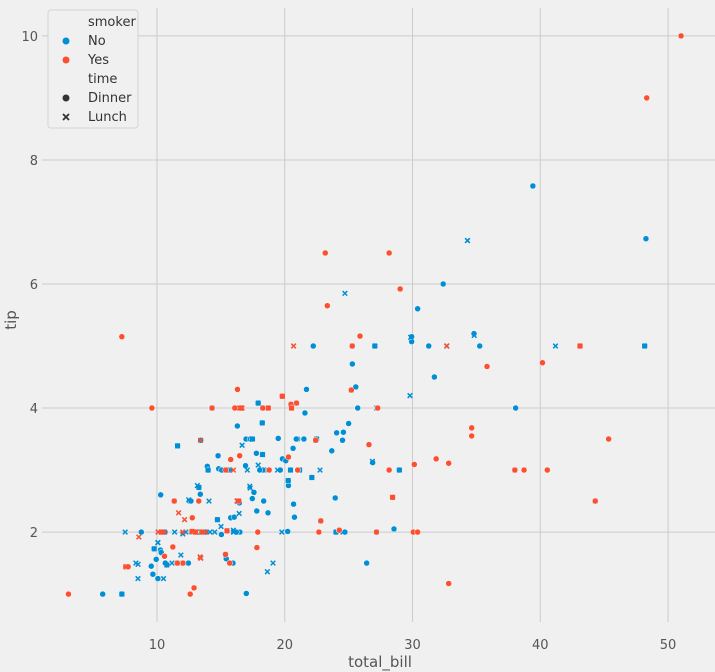 This screenshot has width=715, height=672. Describe the element at coordinates (97, 41) in the screenshot. I see `legend-no-label: No` at that location.